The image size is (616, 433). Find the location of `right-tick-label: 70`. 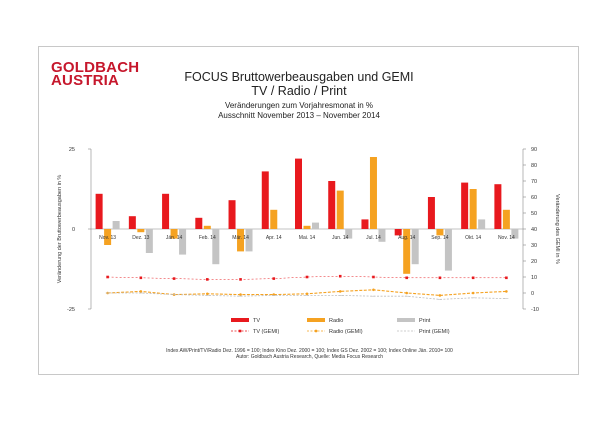

right-tick-label: 70 is located at coordinates (534, 182).